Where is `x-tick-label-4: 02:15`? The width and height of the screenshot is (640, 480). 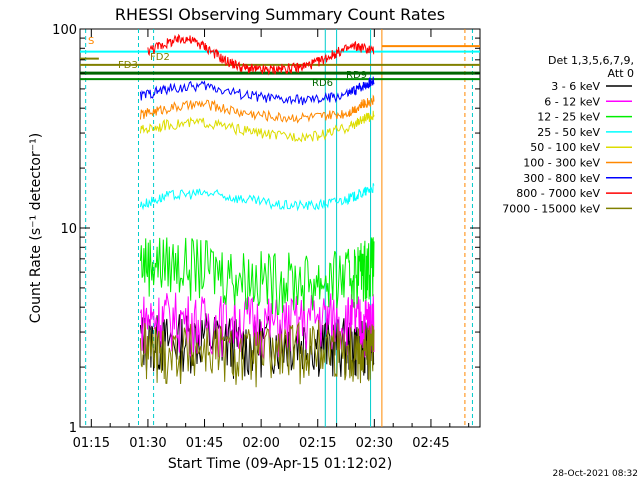 x-tick-label-4: 02:15 is located at coordinates (317, 443).